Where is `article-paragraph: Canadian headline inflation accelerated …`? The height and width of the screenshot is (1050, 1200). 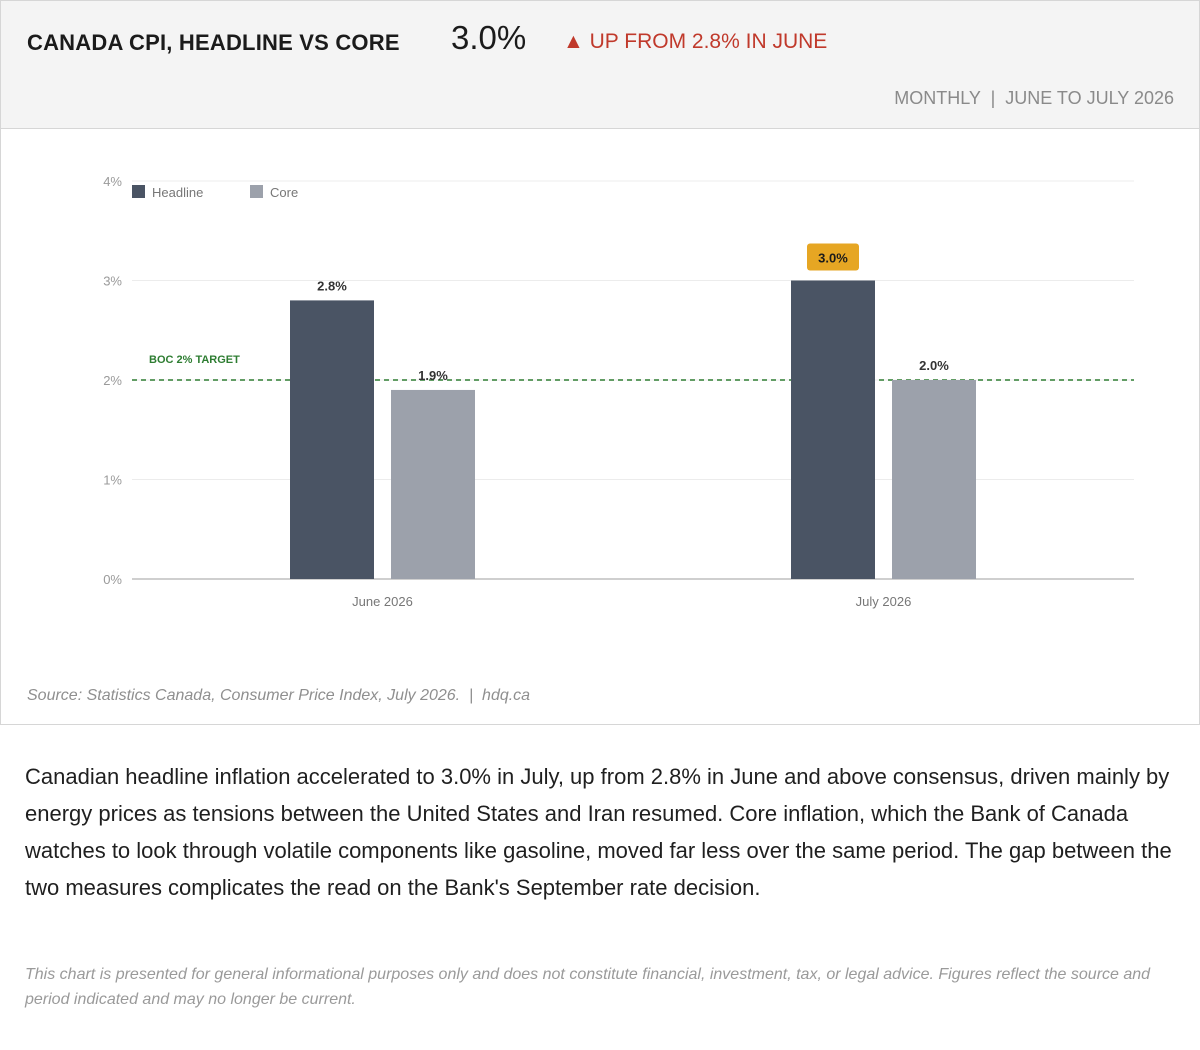 article-paragraph: Canadian headline inflation accelerated … is located at coordinates (598, 832).